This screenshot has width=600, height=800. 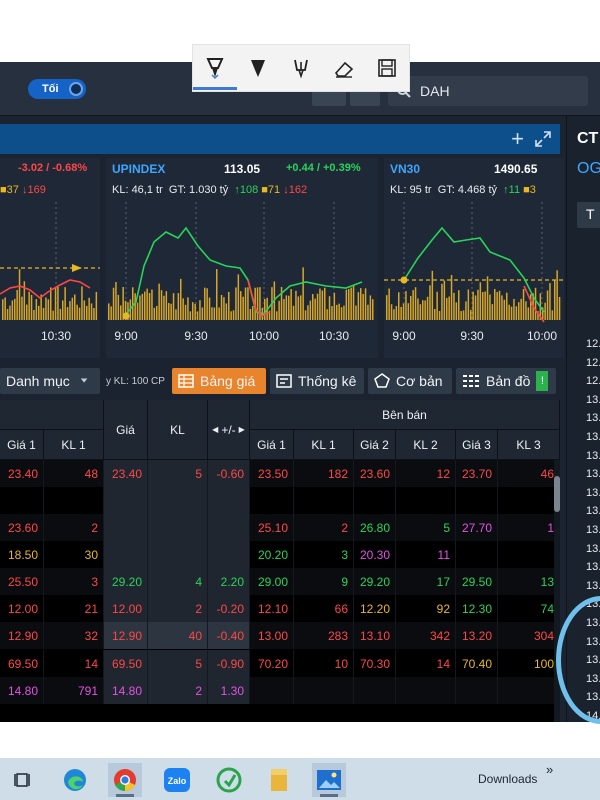 What do you see at coordinates (279, 780) in the screenshot?
I see `file-explorer-icon` at bounding box center [279, 780].